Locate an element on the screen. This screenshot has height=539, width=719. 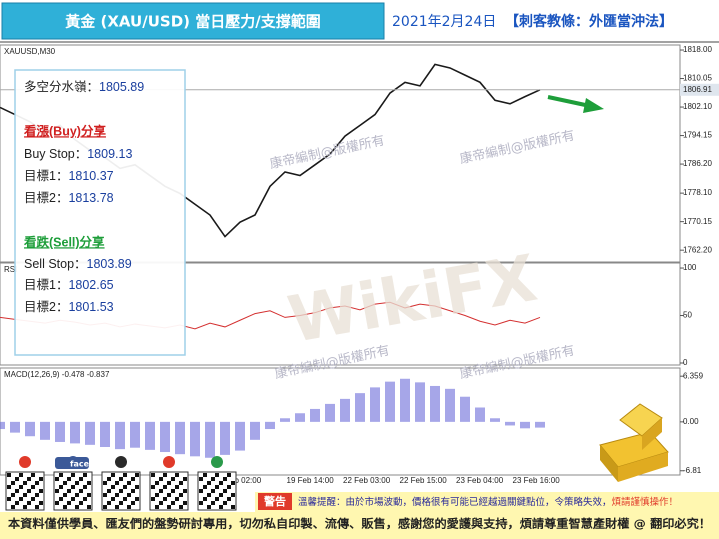
sell-heading: 看跌(Sell)分享 is located at coordinates (64, 241).